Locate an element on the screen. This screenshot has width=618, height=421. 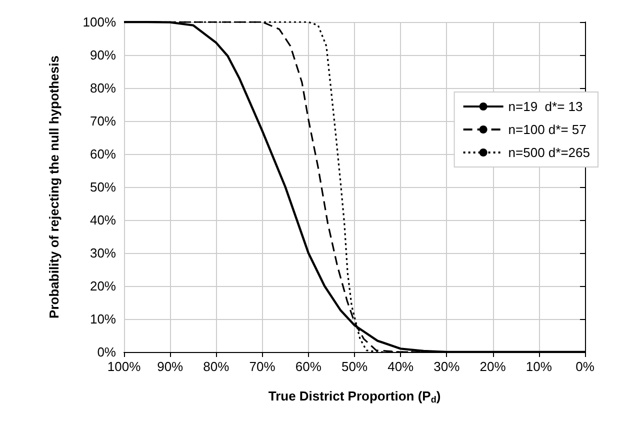
x-tick-label: 30% is located at coordinates (447, 366).